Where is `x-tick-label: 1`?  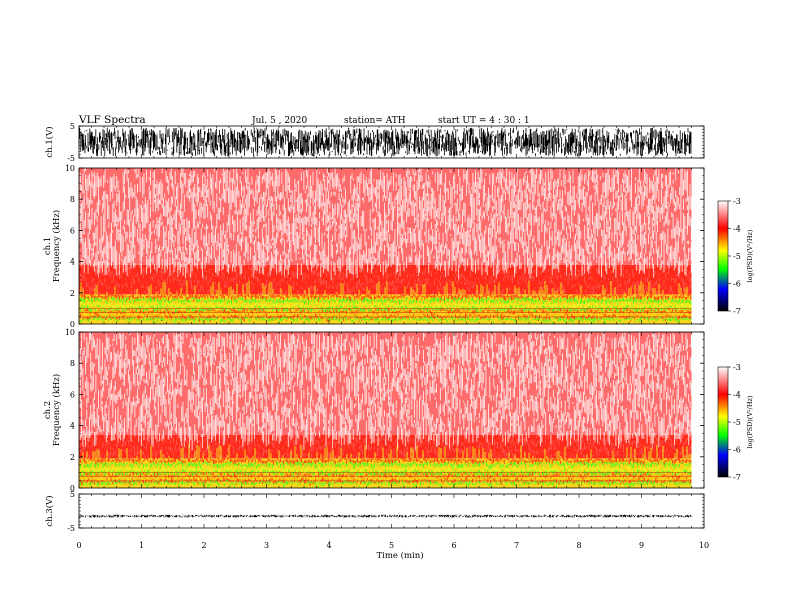
x-tick-label: 1 is located at coordinates (141, 545).